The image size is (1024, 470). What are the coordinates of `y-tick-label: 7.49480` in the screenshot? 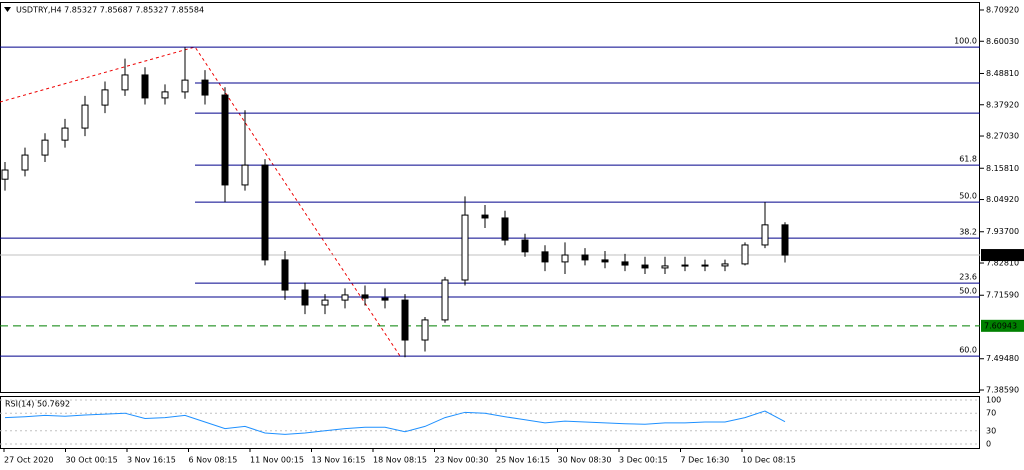 It's located at (1002, 358).